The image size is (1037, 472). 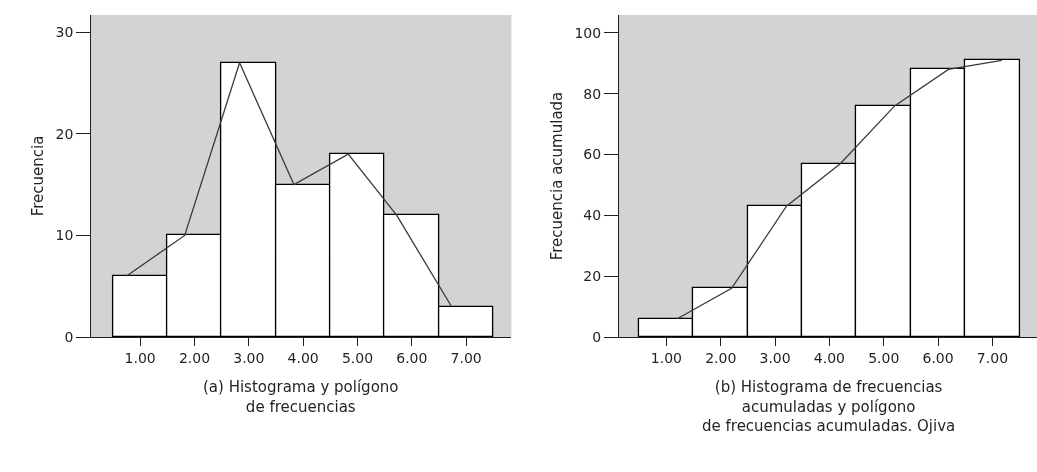 What do you see at coordinates (588, 32) in the screenshot?
I see `y-tick-label: 100` at bounding box center [588, 32].